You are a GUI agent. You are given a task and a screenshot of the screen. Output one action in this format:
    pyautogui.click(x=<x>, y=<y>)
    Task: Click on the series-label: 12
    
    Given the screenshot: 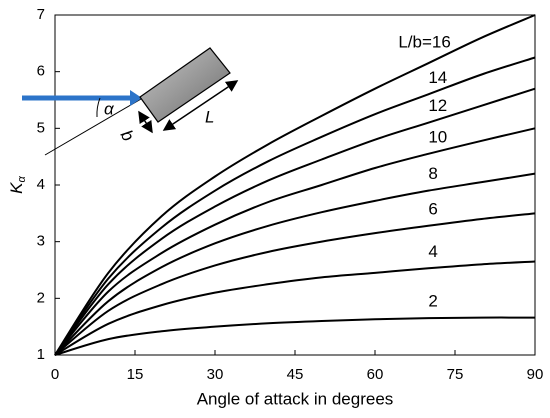 What is the action you would take?
    pyautogui.click(x=437, y=105)
    